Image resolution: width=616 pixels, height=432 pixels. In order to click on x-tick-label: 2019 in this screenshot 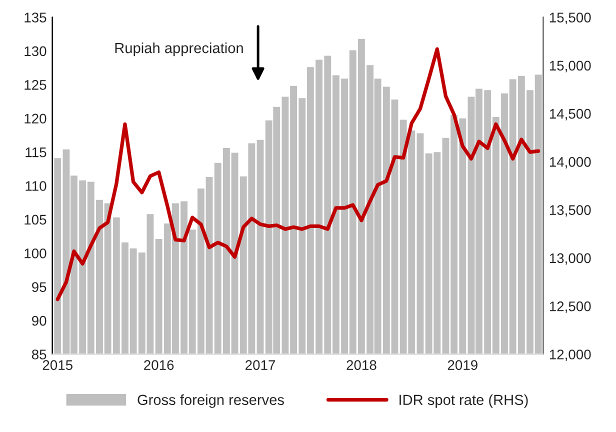, I will do `click(463, 365)`.